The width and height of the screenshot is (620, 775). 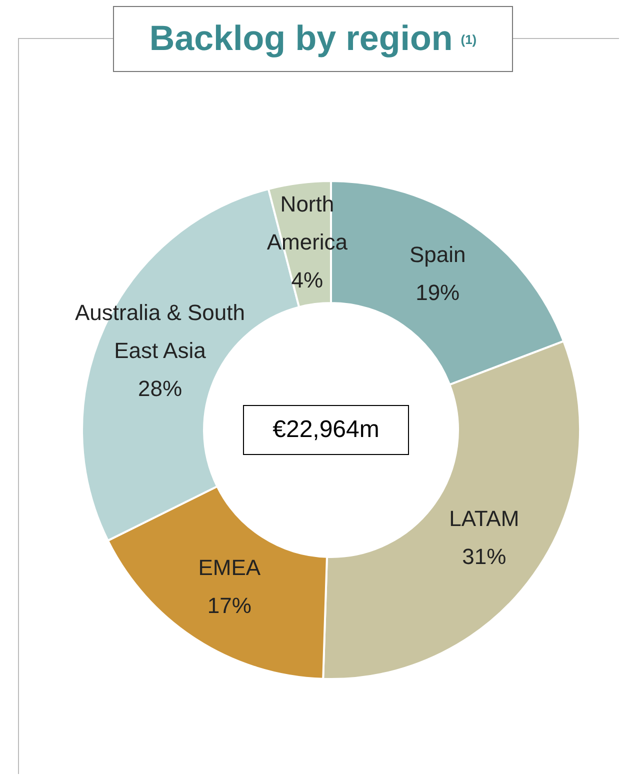 What do you see at coordinates (484, 519) in the screenshot?
I see `slice-label: LATAM` at bounding box center [484, 519].